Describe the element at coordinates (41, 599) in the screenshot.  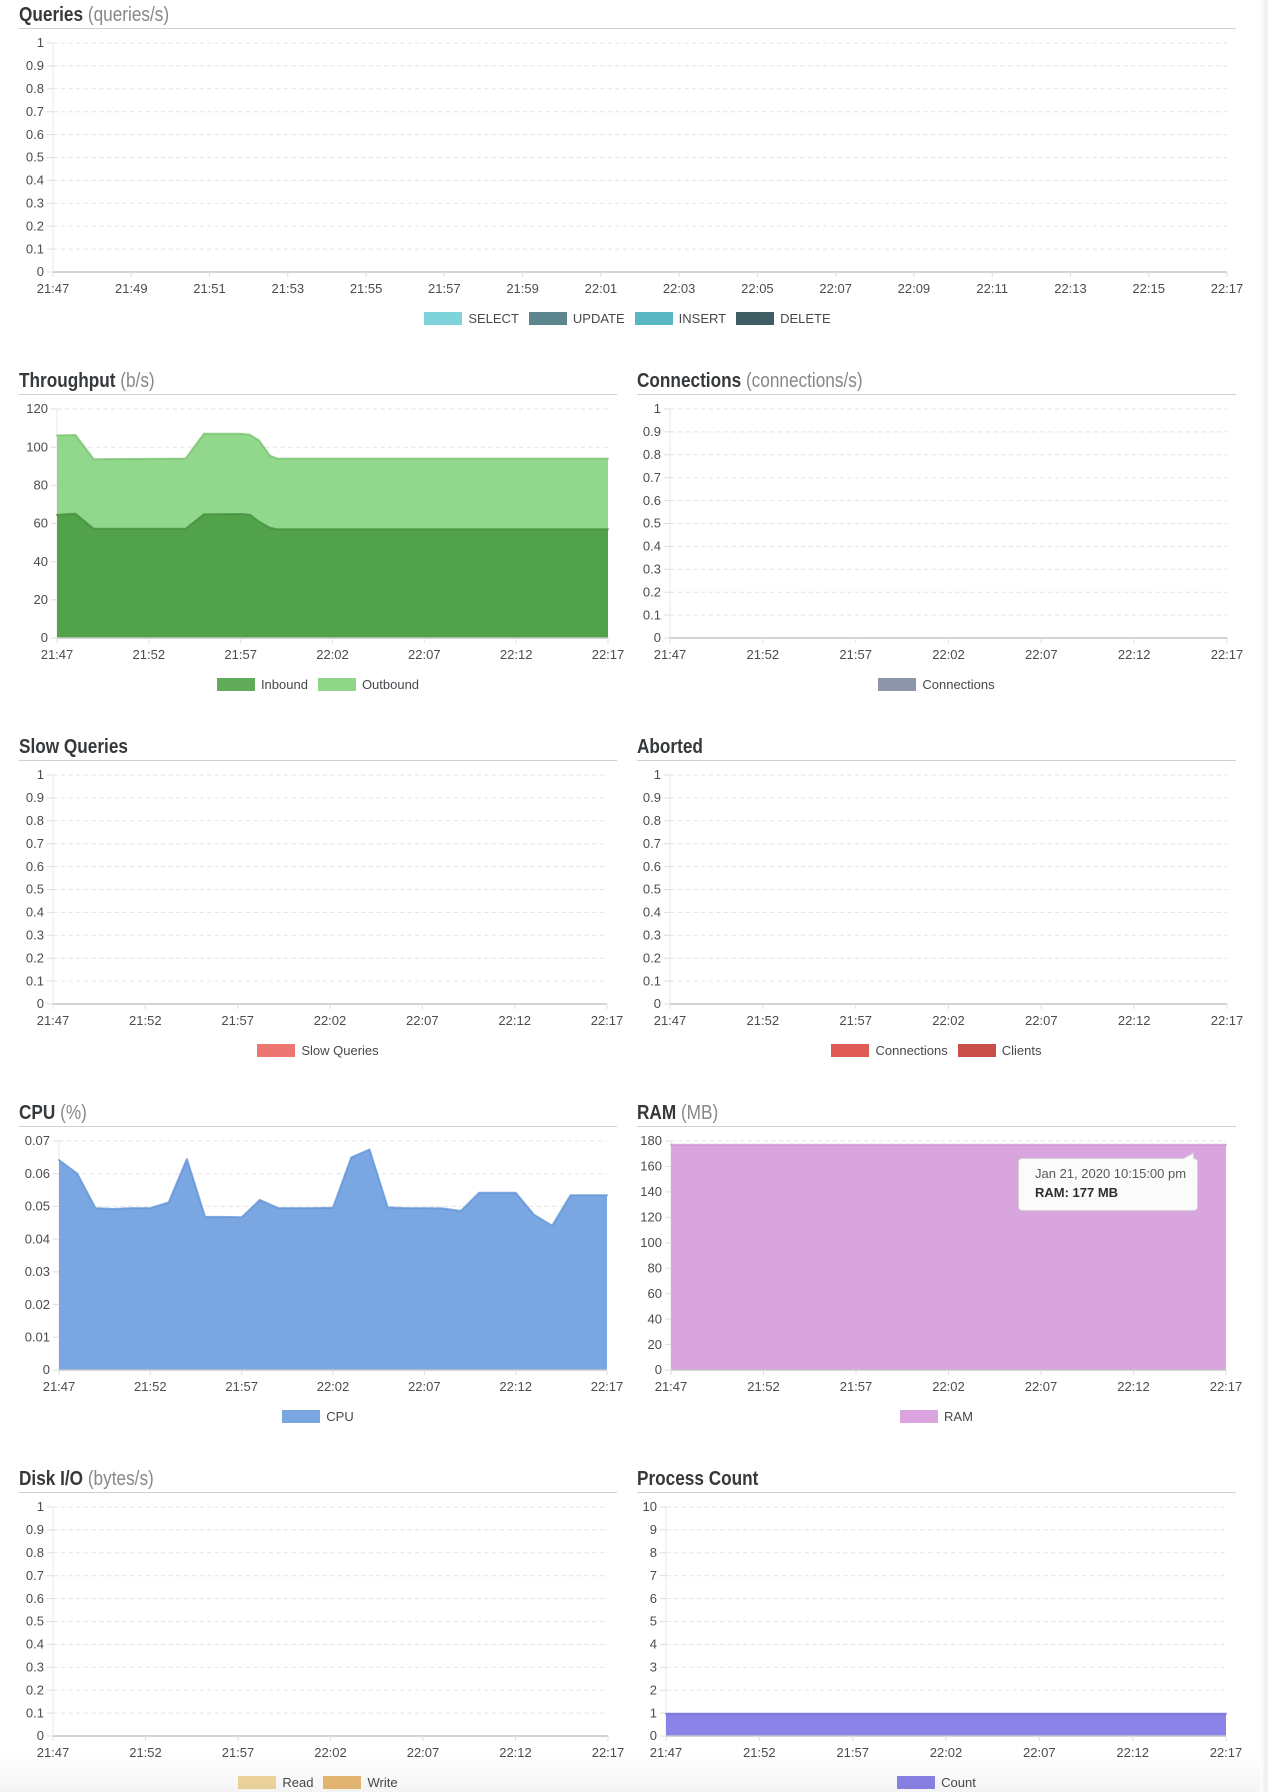
I see `svg-text: 20` at that location.